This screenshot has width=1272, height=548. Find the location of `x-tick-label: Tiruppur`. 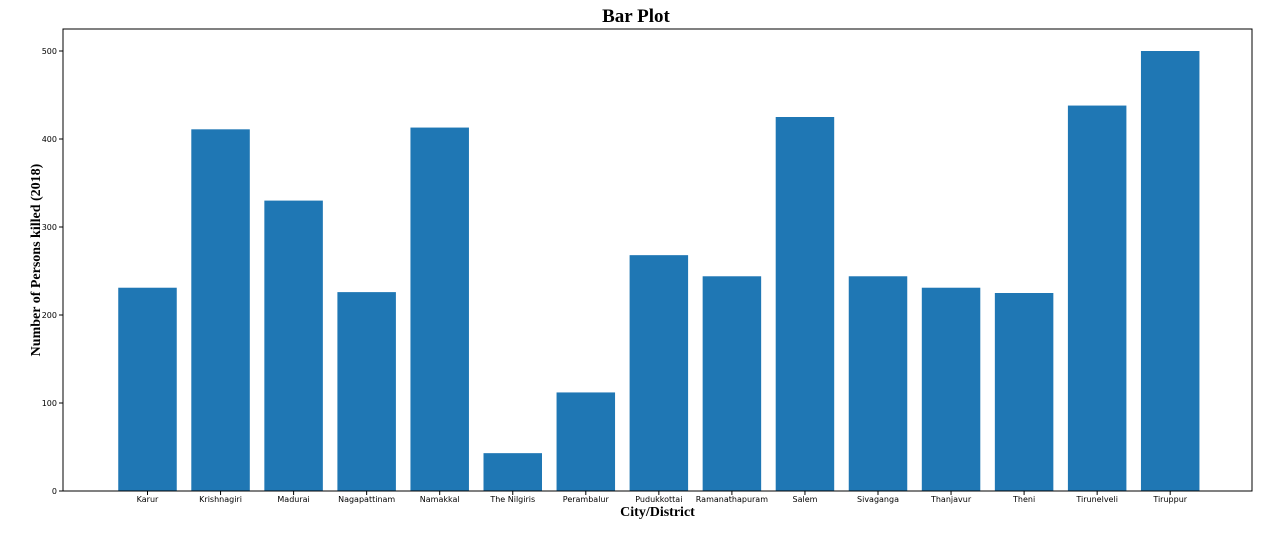

x-tick-label: Tiruppur is located at coordinates (1169, 499).